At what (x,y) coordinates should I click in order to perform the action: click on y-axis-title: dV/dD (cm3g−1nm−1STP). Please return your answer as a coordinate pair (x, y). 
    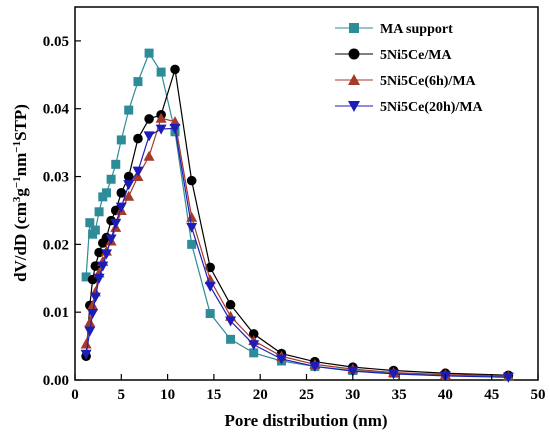
    Looking at the image, I should click on (20, 193).